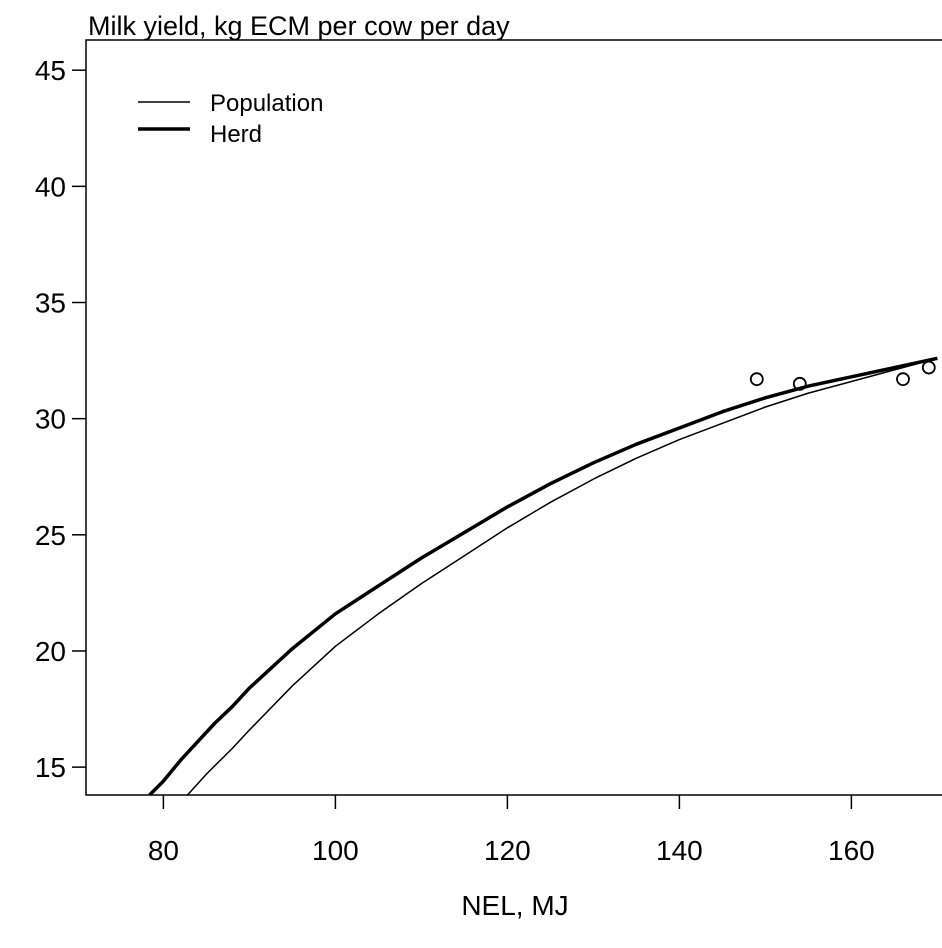  Describe the element at coordinates (50, 186) in the screenshot. I see `y-tick-label: 40` at that location.